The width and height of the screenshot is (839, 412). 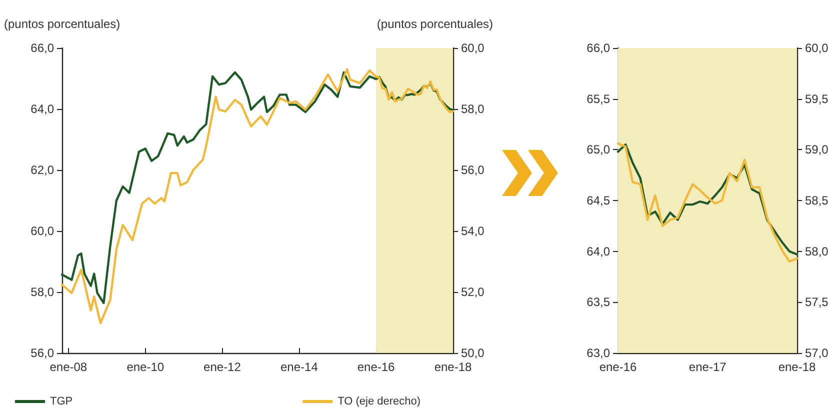 What do you see at coordinates (434, 24) in the screenshot?
I see `y2-axis-title: (puntos porcentuales)` at bounding box center [434, 24].